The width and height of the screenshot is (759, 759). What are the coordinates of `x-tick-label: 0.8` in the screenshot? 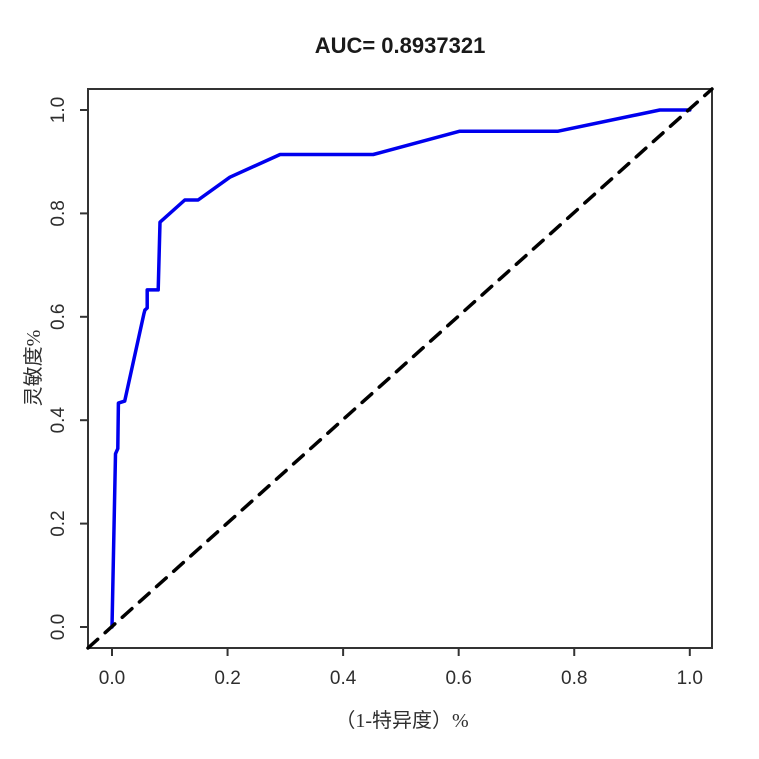 It's located at (574, 678).